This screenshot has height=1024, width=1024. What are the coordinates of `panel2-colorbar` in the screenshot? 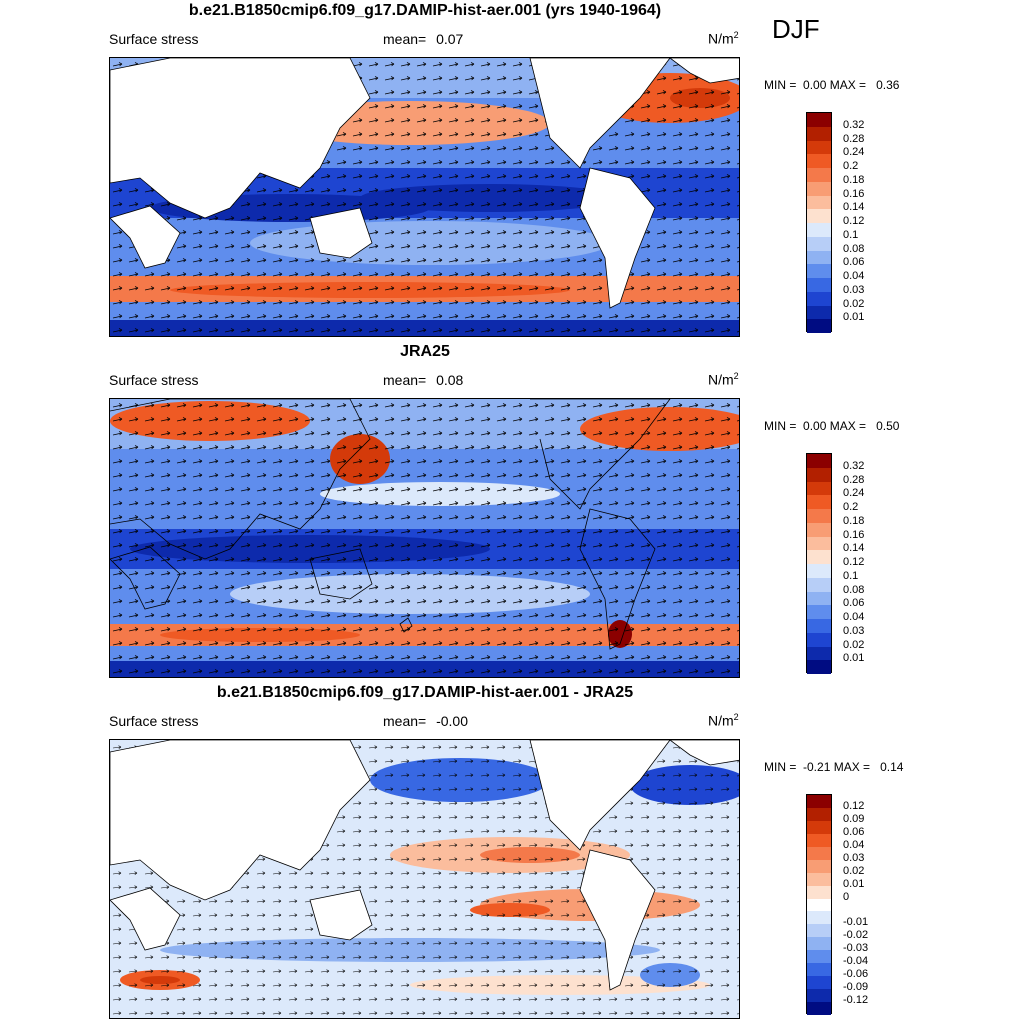 It's located at (819, 563).